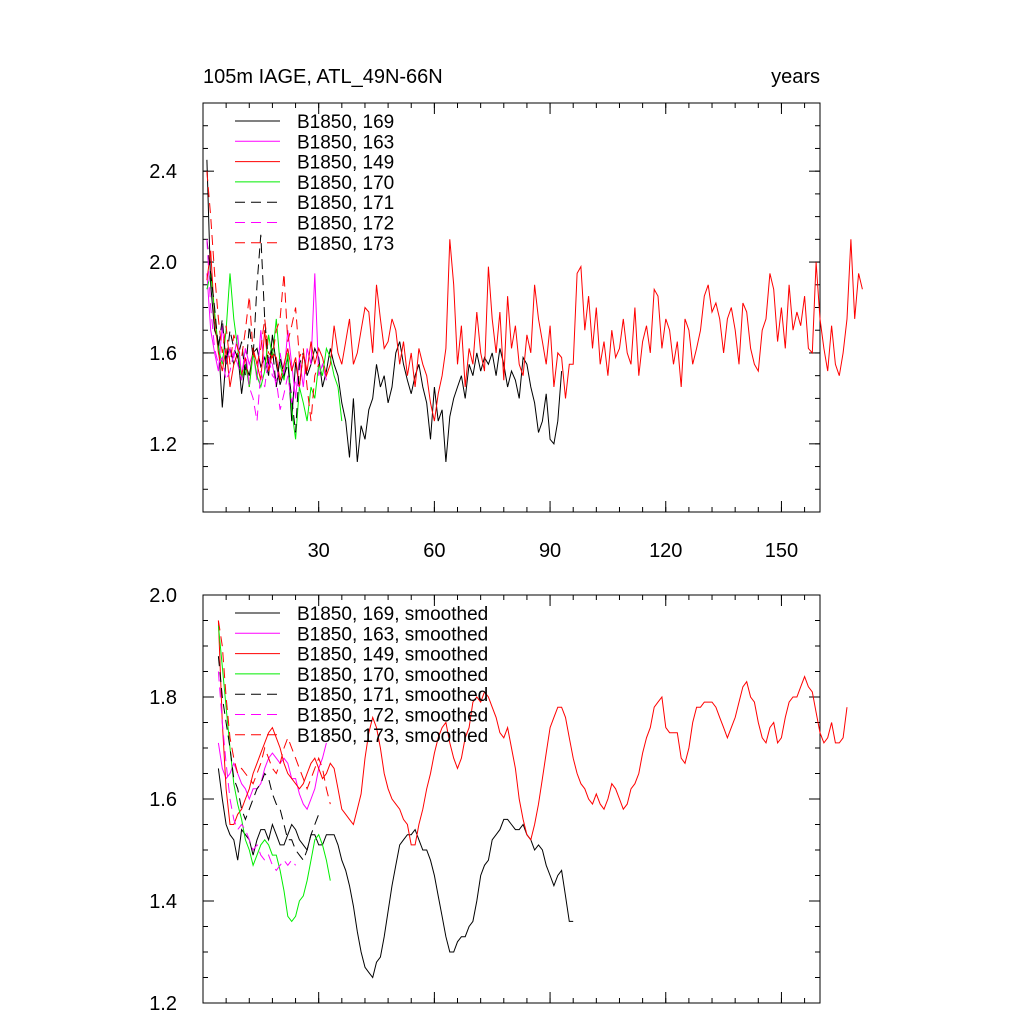 The height and width of the screenshot is (1024, 1024). I want to click on y-tick-label: 2.4, so click(163, 172).